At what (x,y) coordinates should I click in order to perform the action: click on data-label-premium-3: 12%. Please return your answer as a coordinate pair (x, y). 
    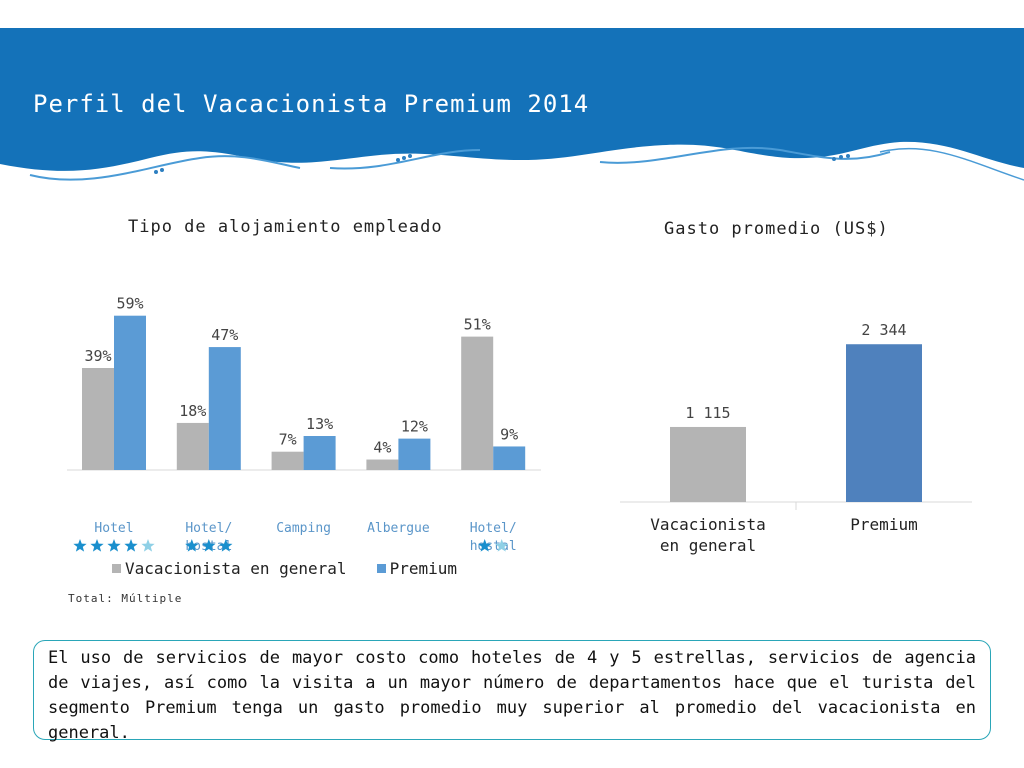
    Looking at the image, I should click on (414, 427).